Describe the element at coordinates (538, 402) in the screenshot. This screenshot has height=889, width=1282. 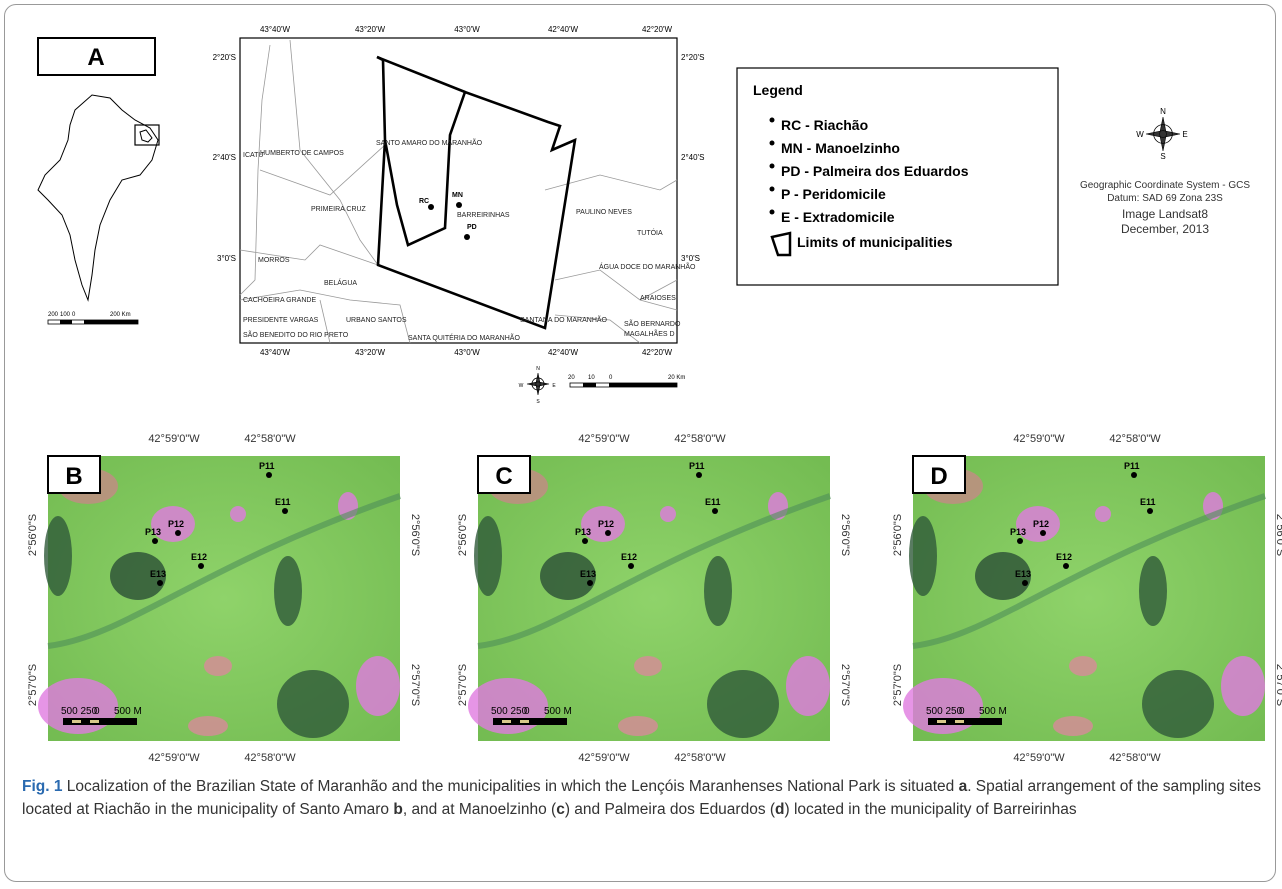
I see `compass-letter: S` at that location.